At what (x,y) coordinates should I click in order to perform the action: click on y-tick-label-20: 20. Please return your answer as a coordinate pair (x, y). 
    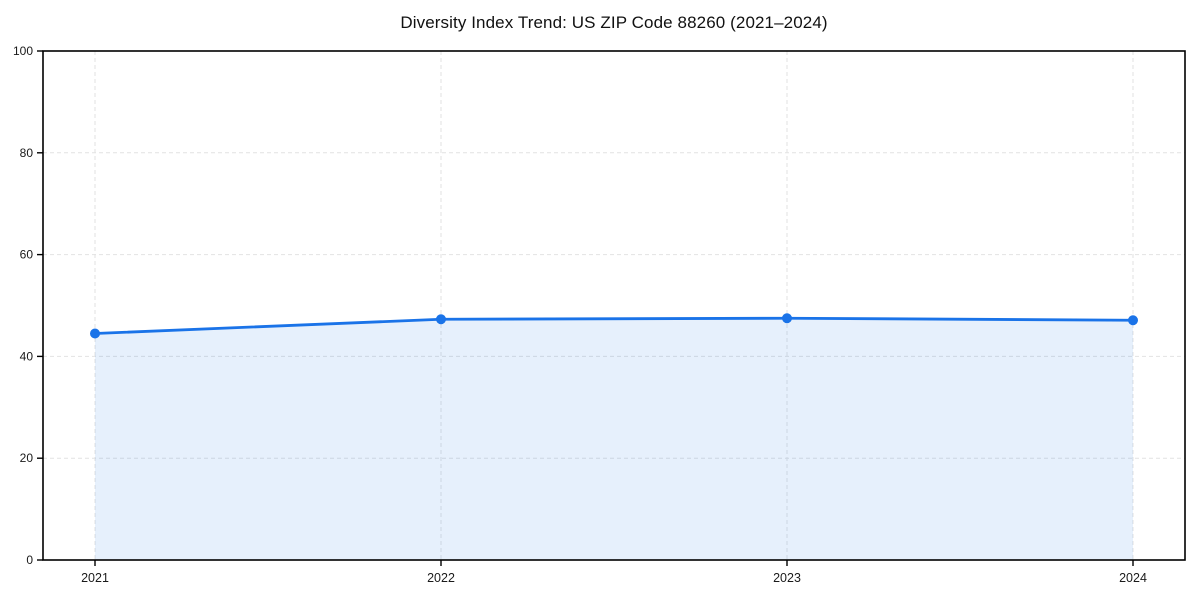
    Looking at the image, I should click on (27, 458).